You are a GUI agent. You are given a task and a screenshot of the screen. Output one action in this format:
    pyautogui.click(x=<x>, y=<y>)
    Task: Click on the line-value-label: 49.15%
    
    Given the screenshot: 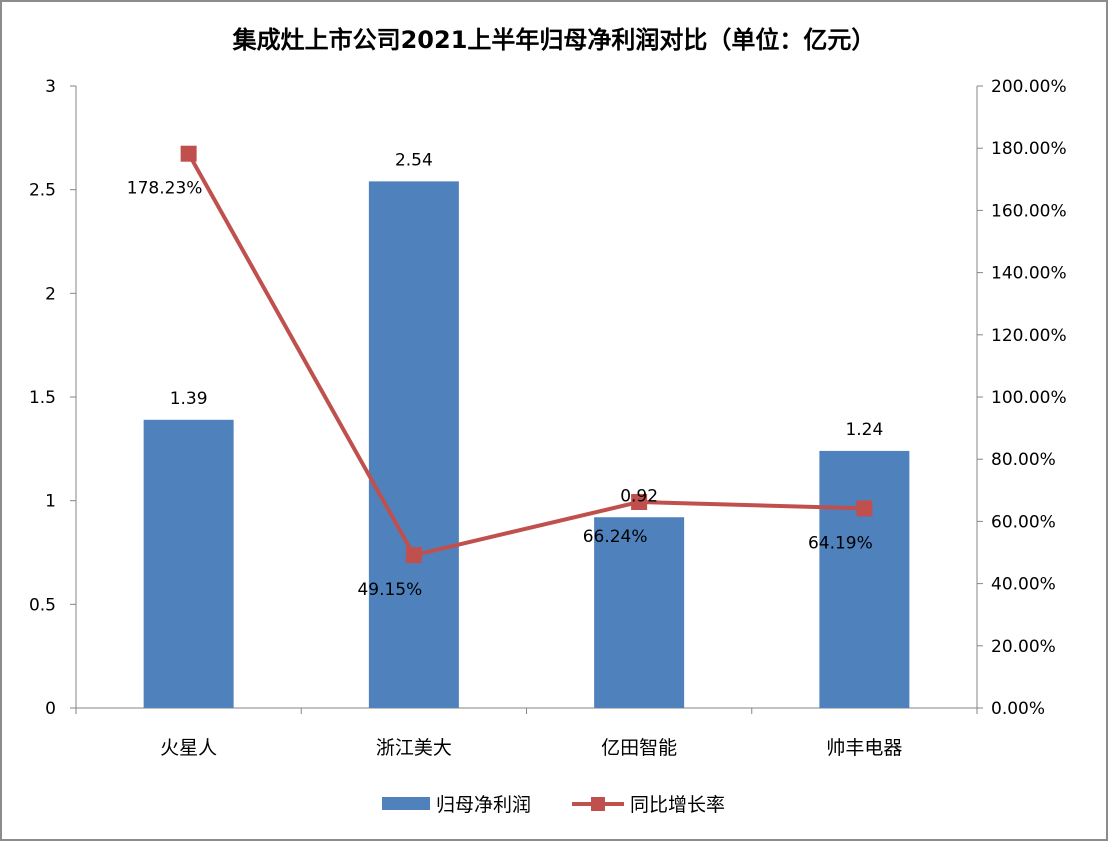 What is the action you would take?
    pyautogui.click(x=389, y=590)
    